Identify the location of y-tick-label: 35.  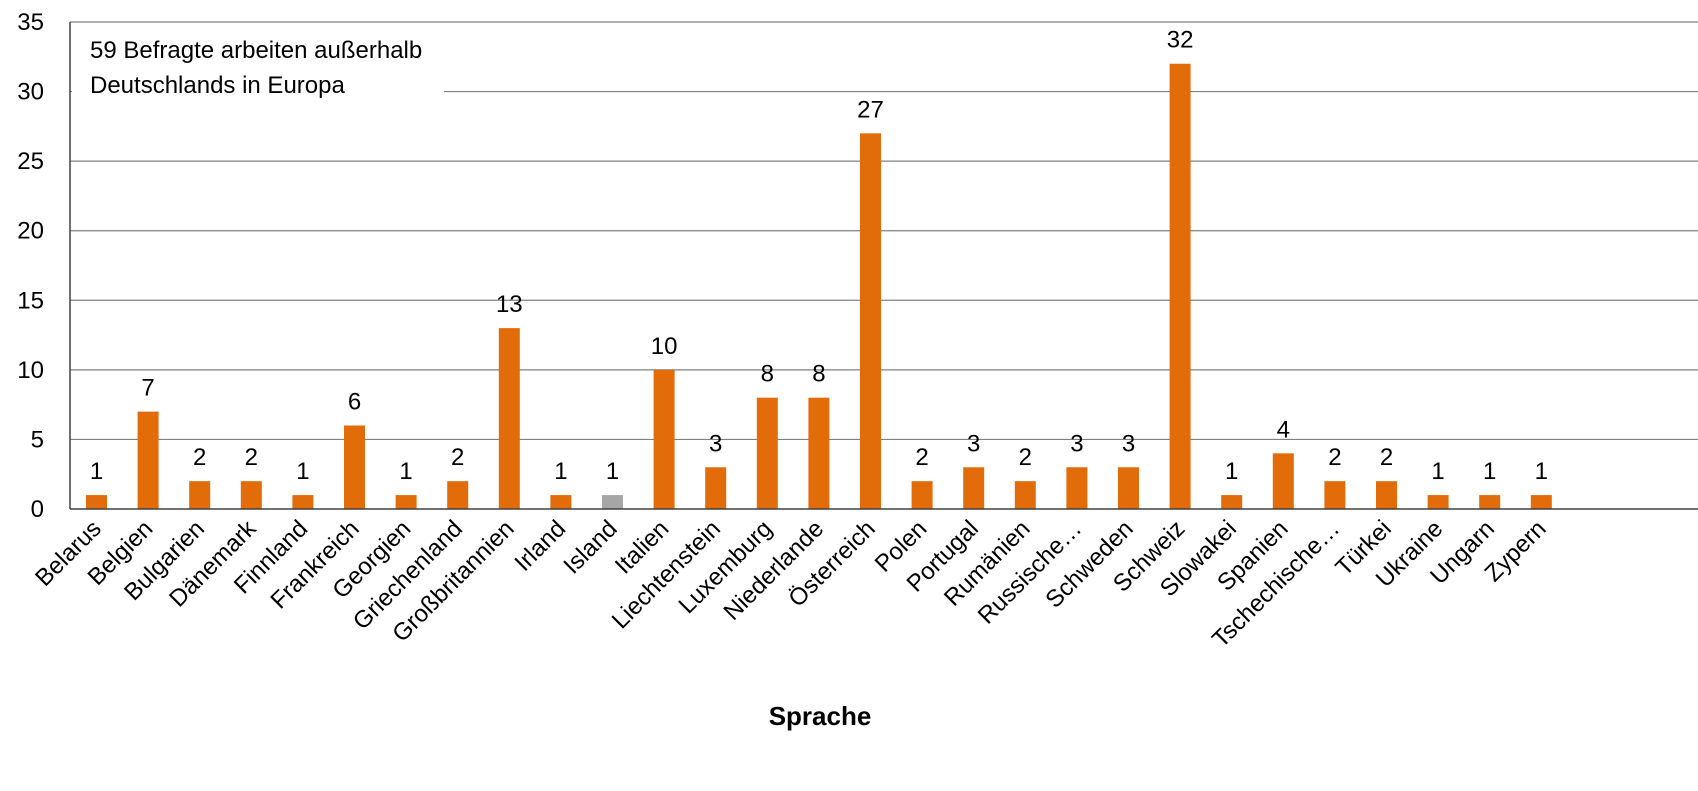
(30, 22).